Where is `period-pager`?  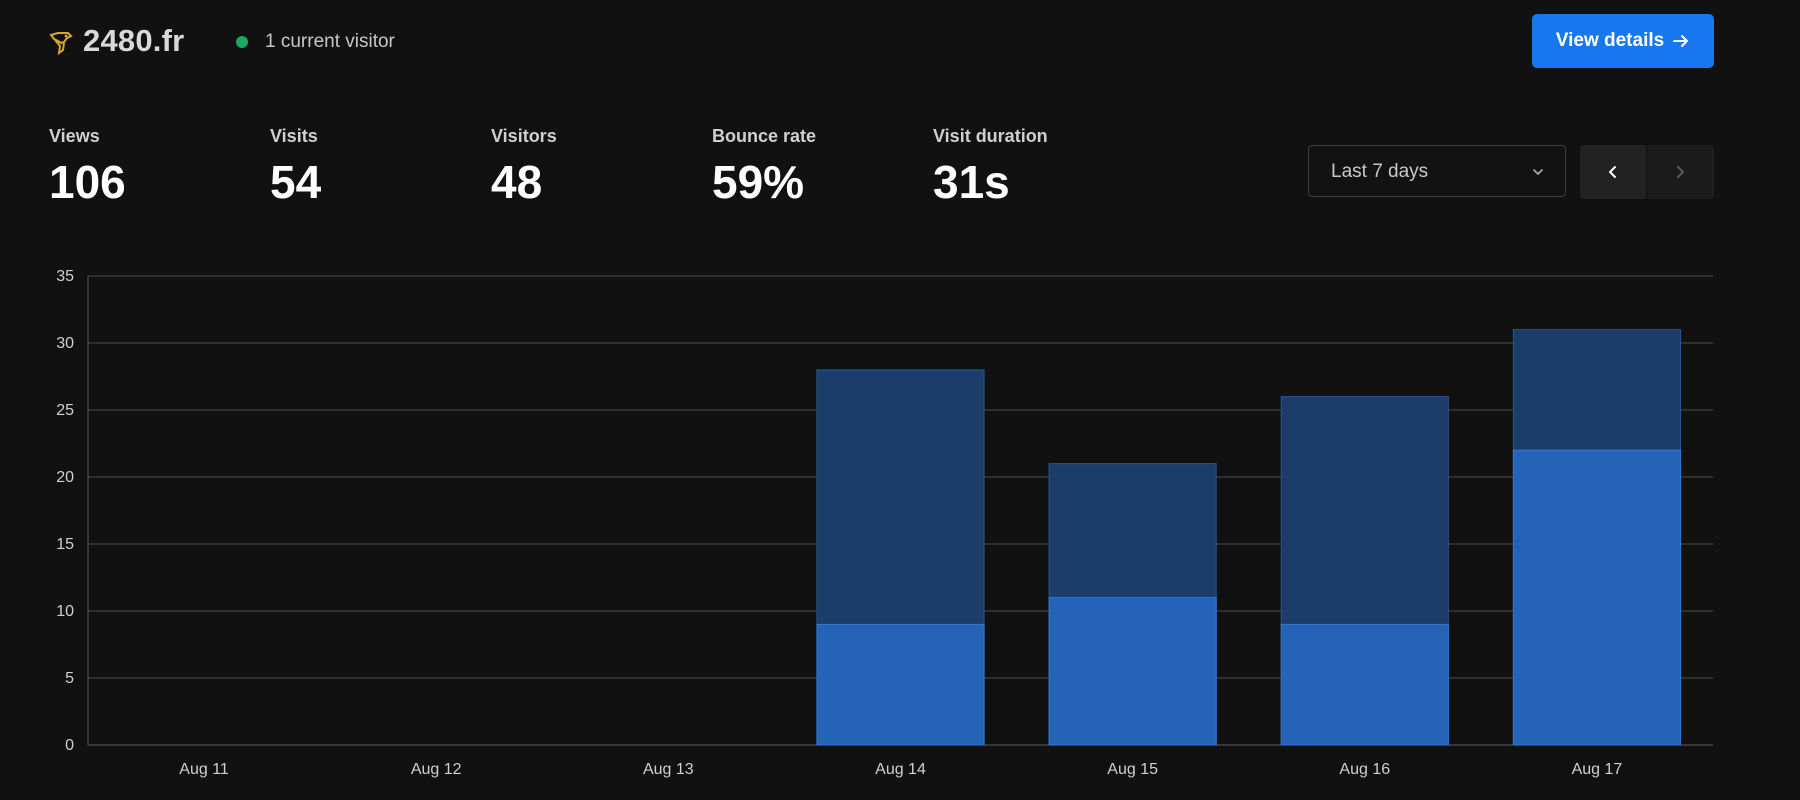 period-pager is located at coordinates (1647, 172).